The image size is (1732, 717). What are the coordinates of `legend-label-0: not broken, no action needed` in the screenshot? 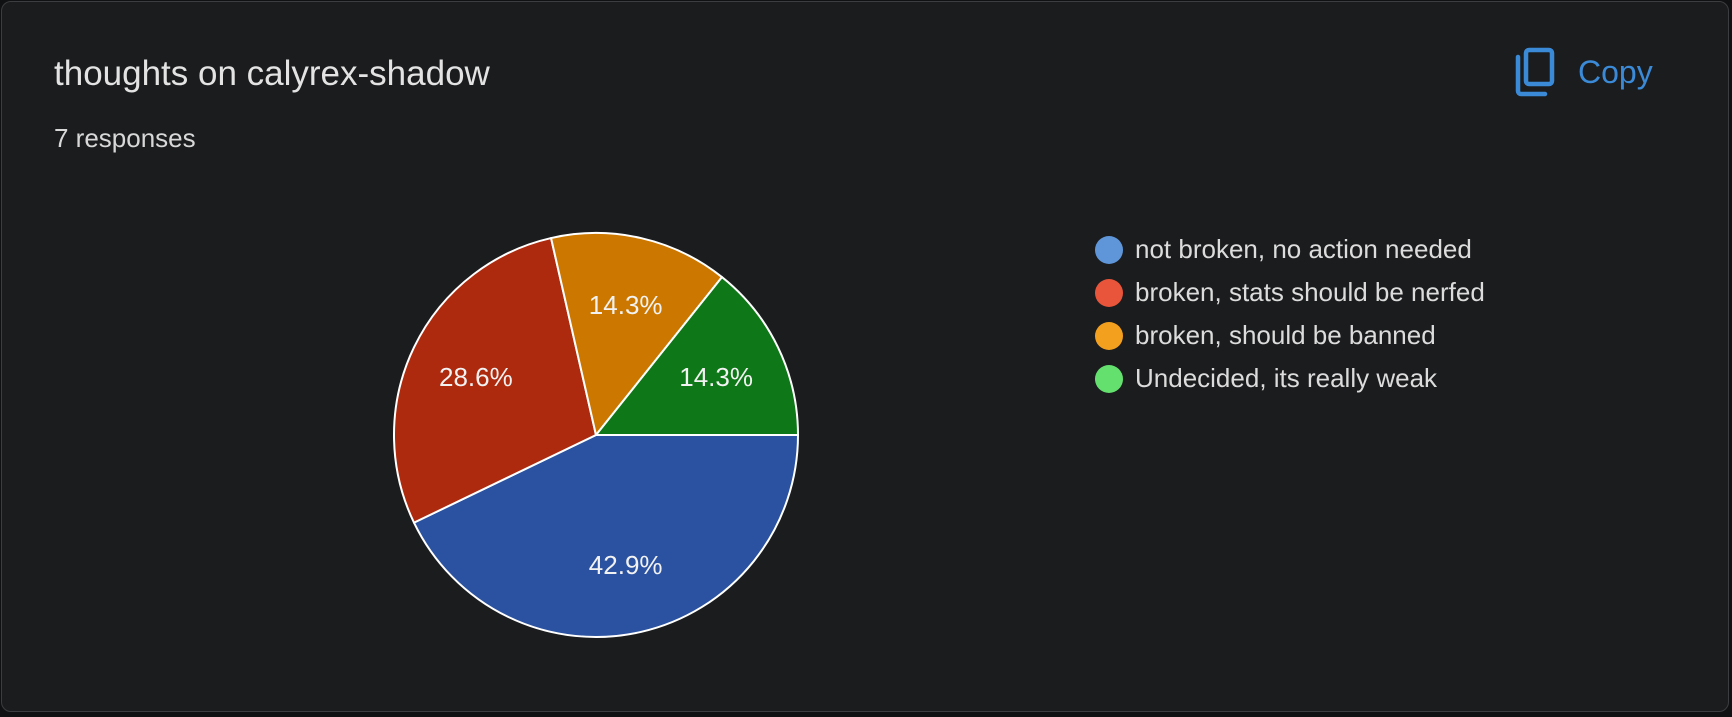 It's located at (1303, 249).